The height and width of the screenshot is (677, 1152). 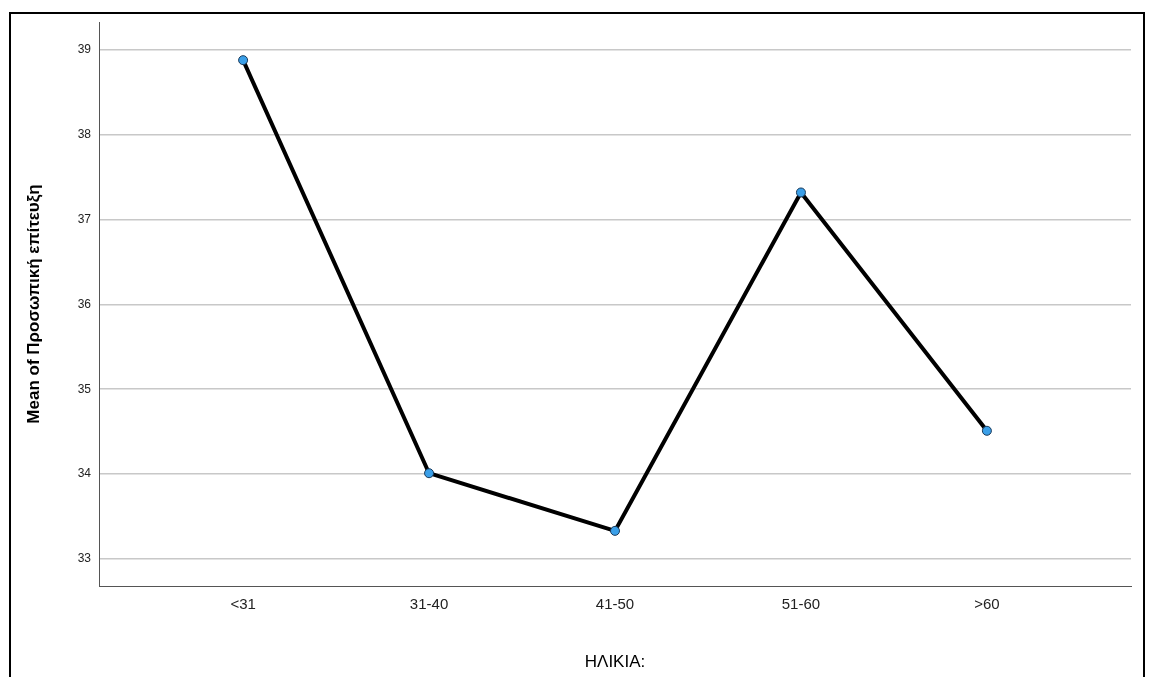 What do you see at coordinates (615, 662) in the screenshot?
I see `x-axis-title: ΗΛΙΚΙΑ:` at bounding box center [615, 662].